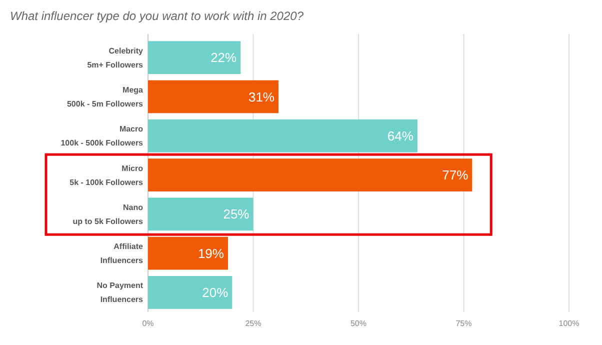 The height and width of the screenshot is (345, 602). Describe the element at coordinates (455, 175) in the screenshot. I see `data-label: 77%` at that location.